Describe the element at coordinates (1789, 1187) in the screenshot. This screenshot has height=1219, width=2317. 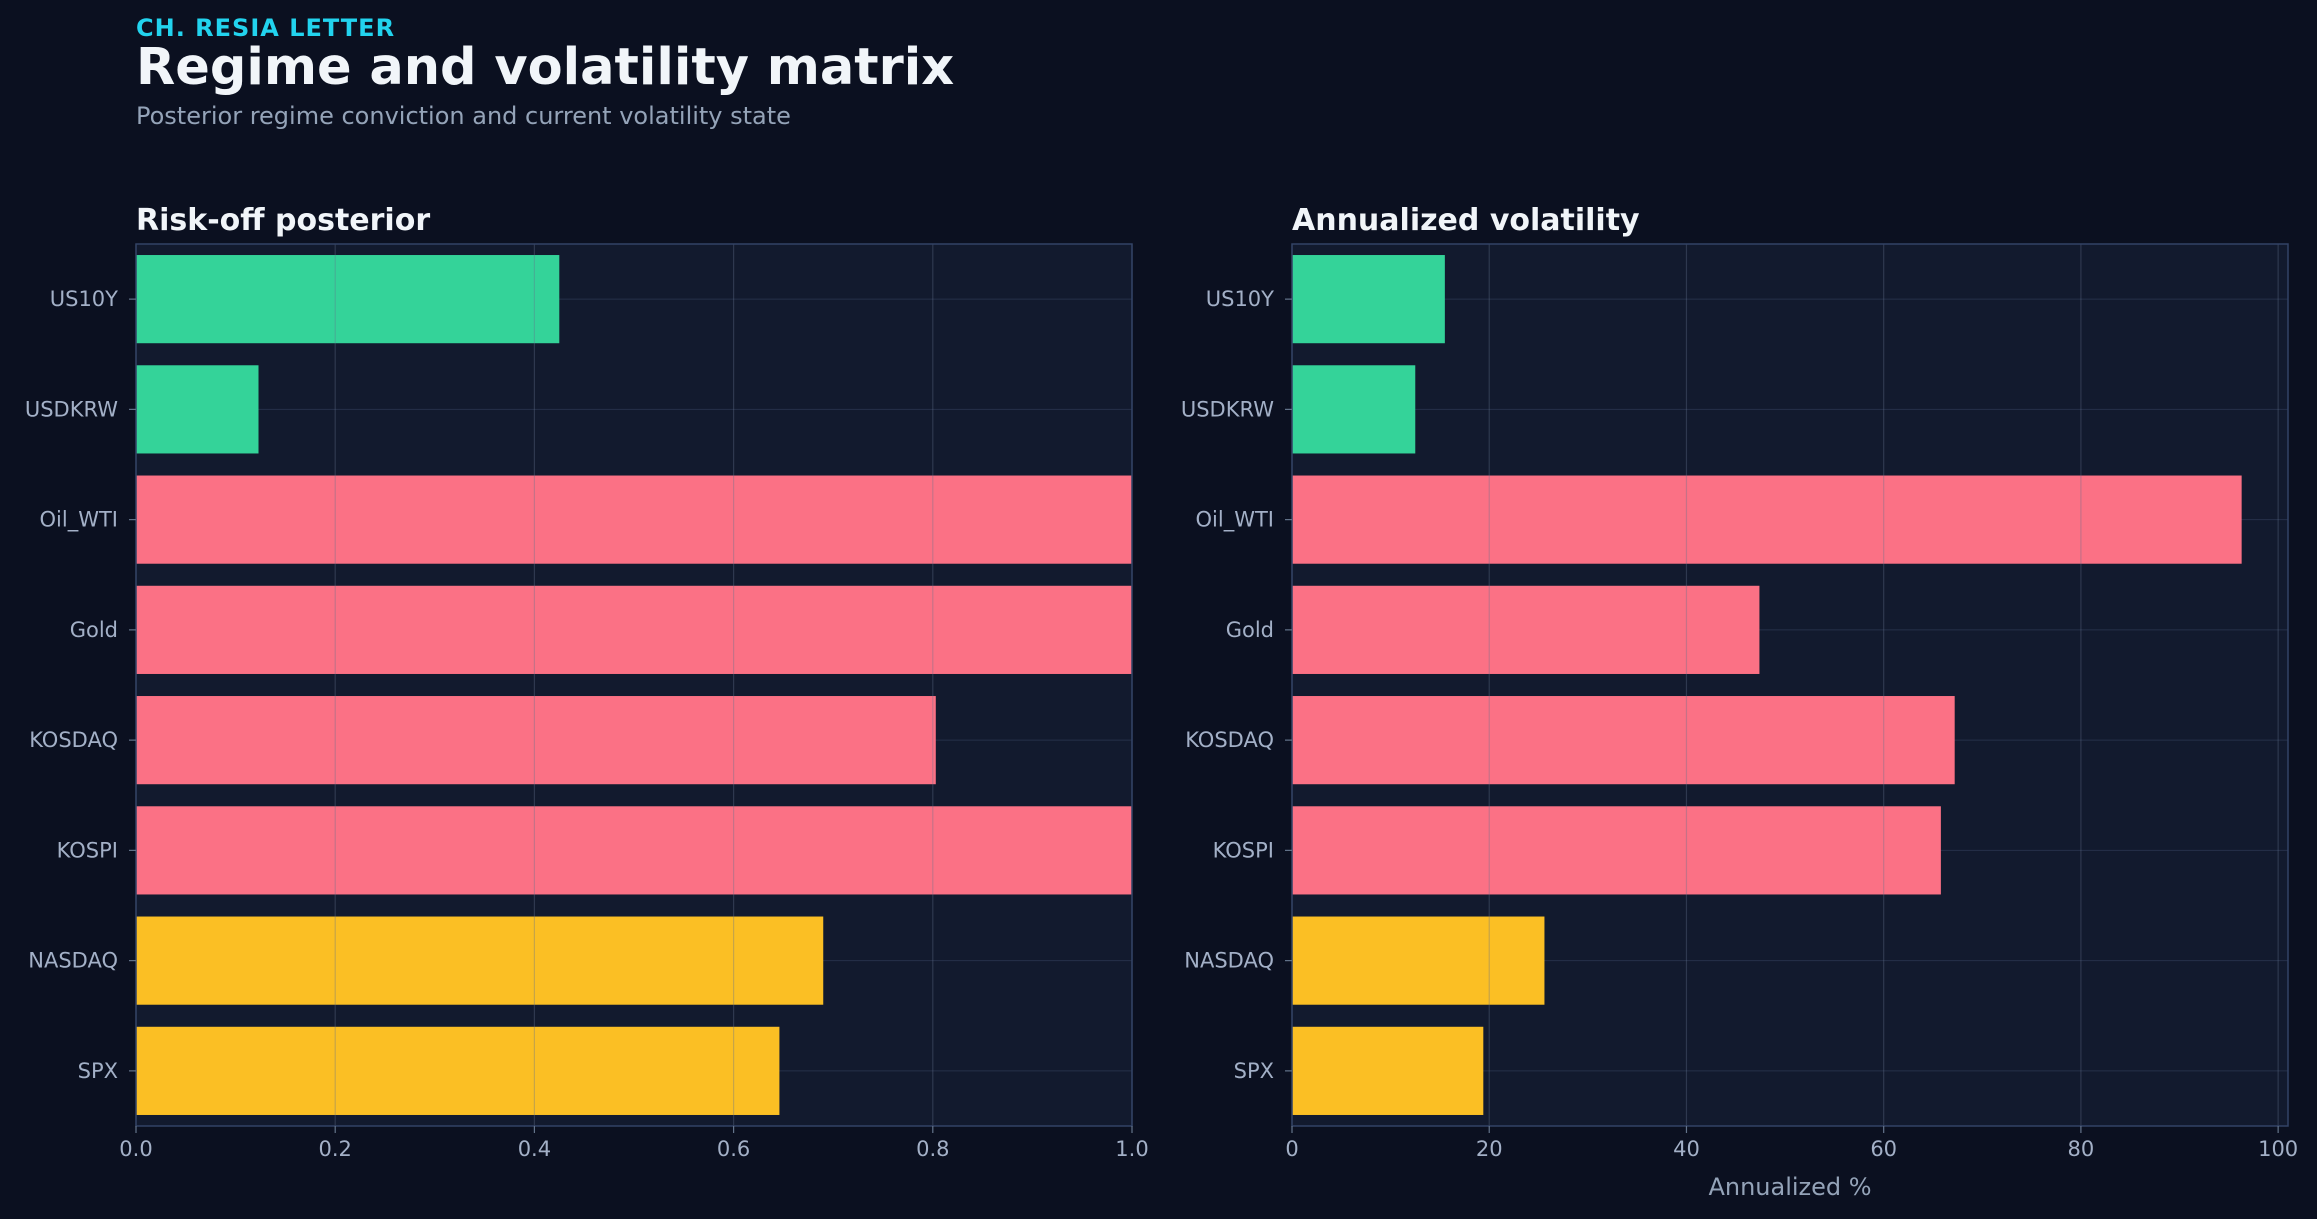
I see `x-axis-label: Annualized %` at that location.